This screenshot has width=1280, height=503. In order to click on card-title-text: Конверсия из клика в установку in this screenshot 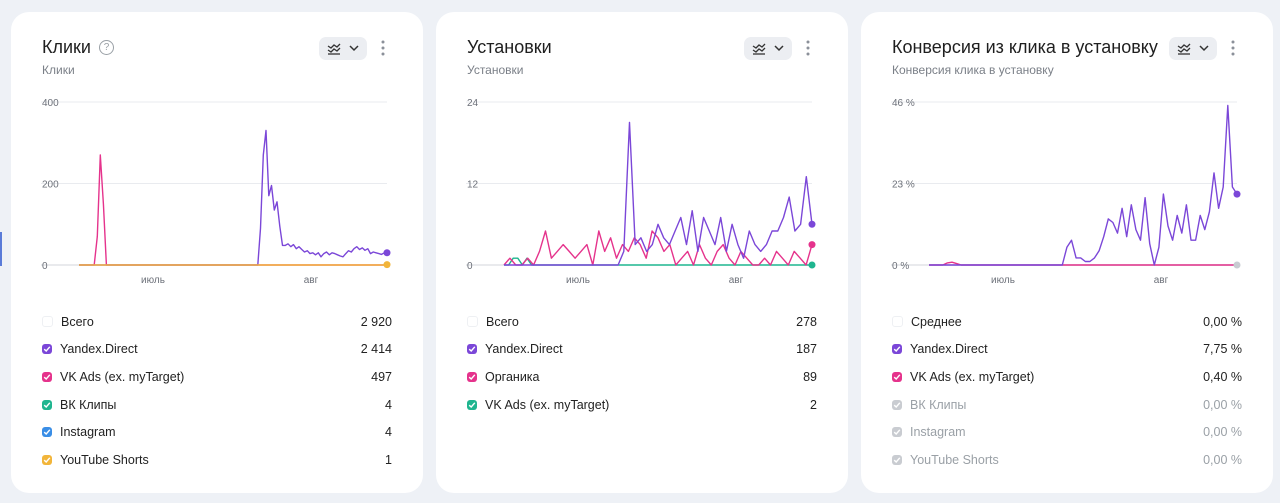, I will do `click(1025, 47)`.